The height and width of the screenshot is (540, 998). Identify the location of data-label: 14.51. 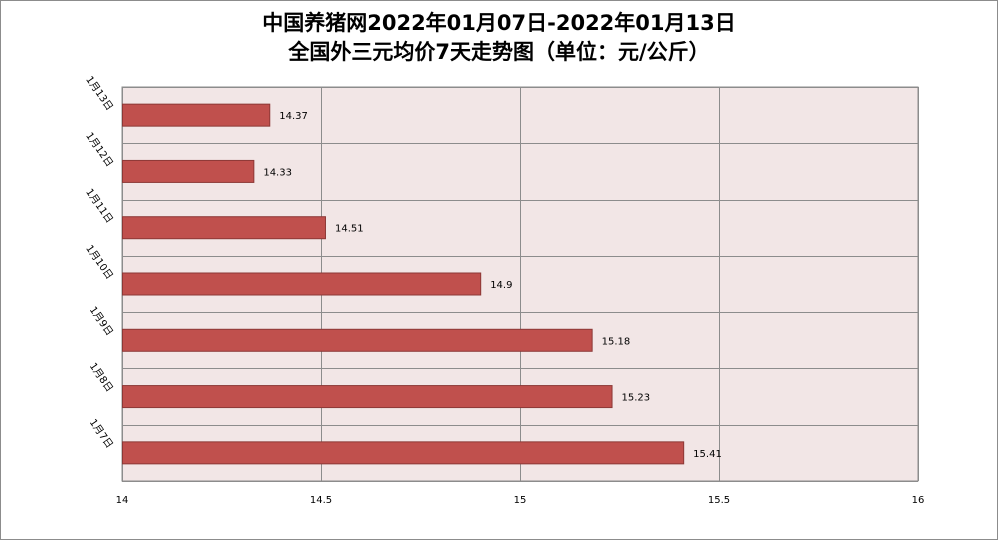
(349, 229).